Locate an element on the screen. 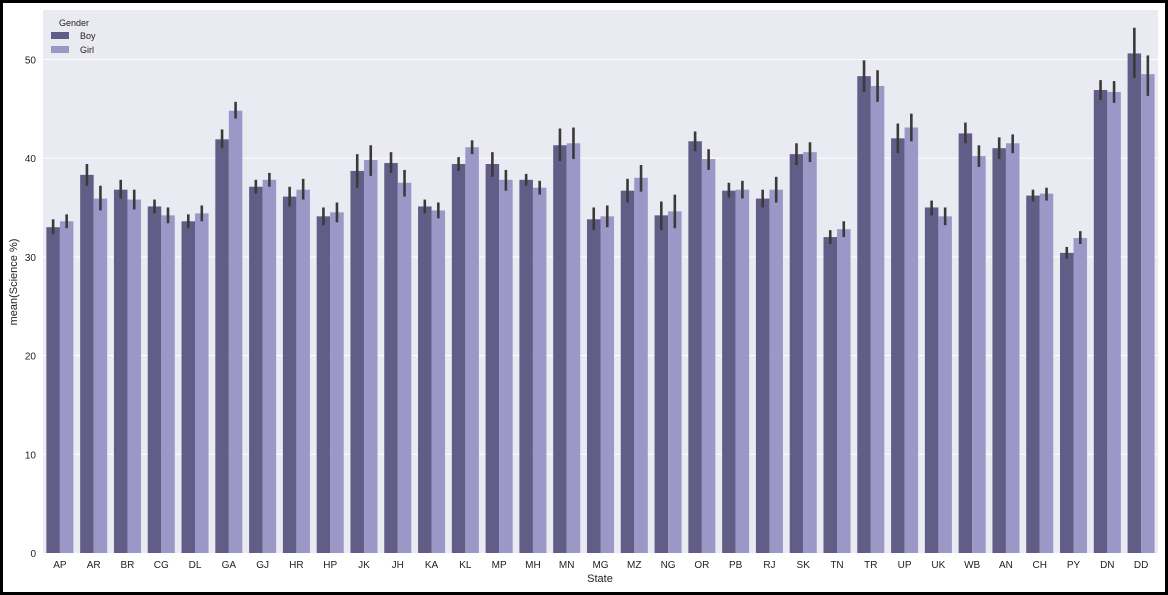 Image resolution: width=1168 pixels, height=595 pixels. bar-boy-pb is located at coordinates (729, 372).